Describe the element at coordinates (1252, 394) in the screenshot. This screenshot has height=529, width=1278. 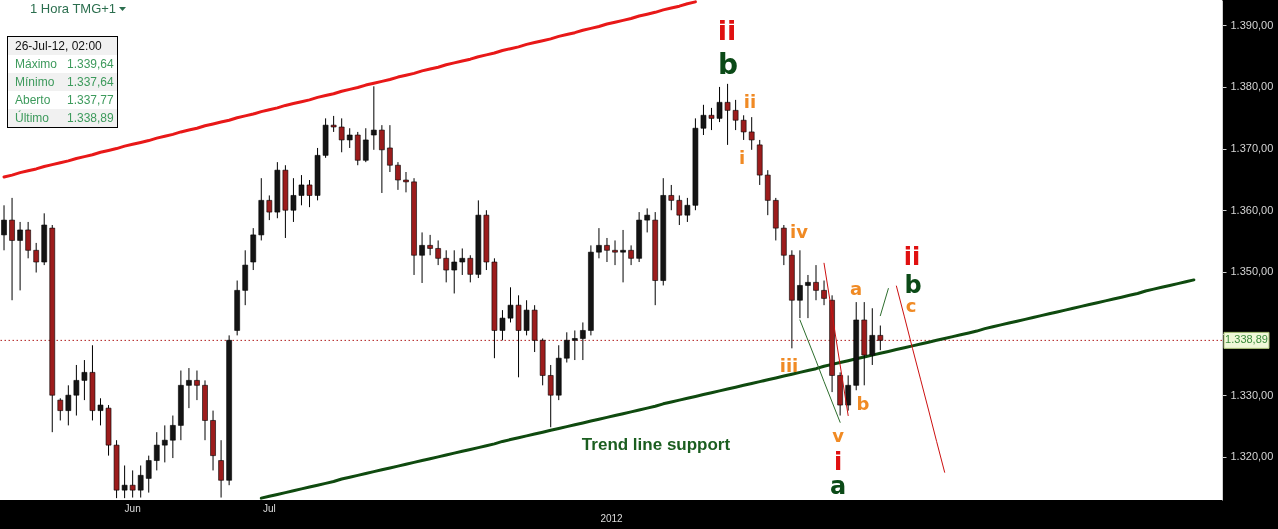
I see `y-tick-label: 1.330,00` at that location.